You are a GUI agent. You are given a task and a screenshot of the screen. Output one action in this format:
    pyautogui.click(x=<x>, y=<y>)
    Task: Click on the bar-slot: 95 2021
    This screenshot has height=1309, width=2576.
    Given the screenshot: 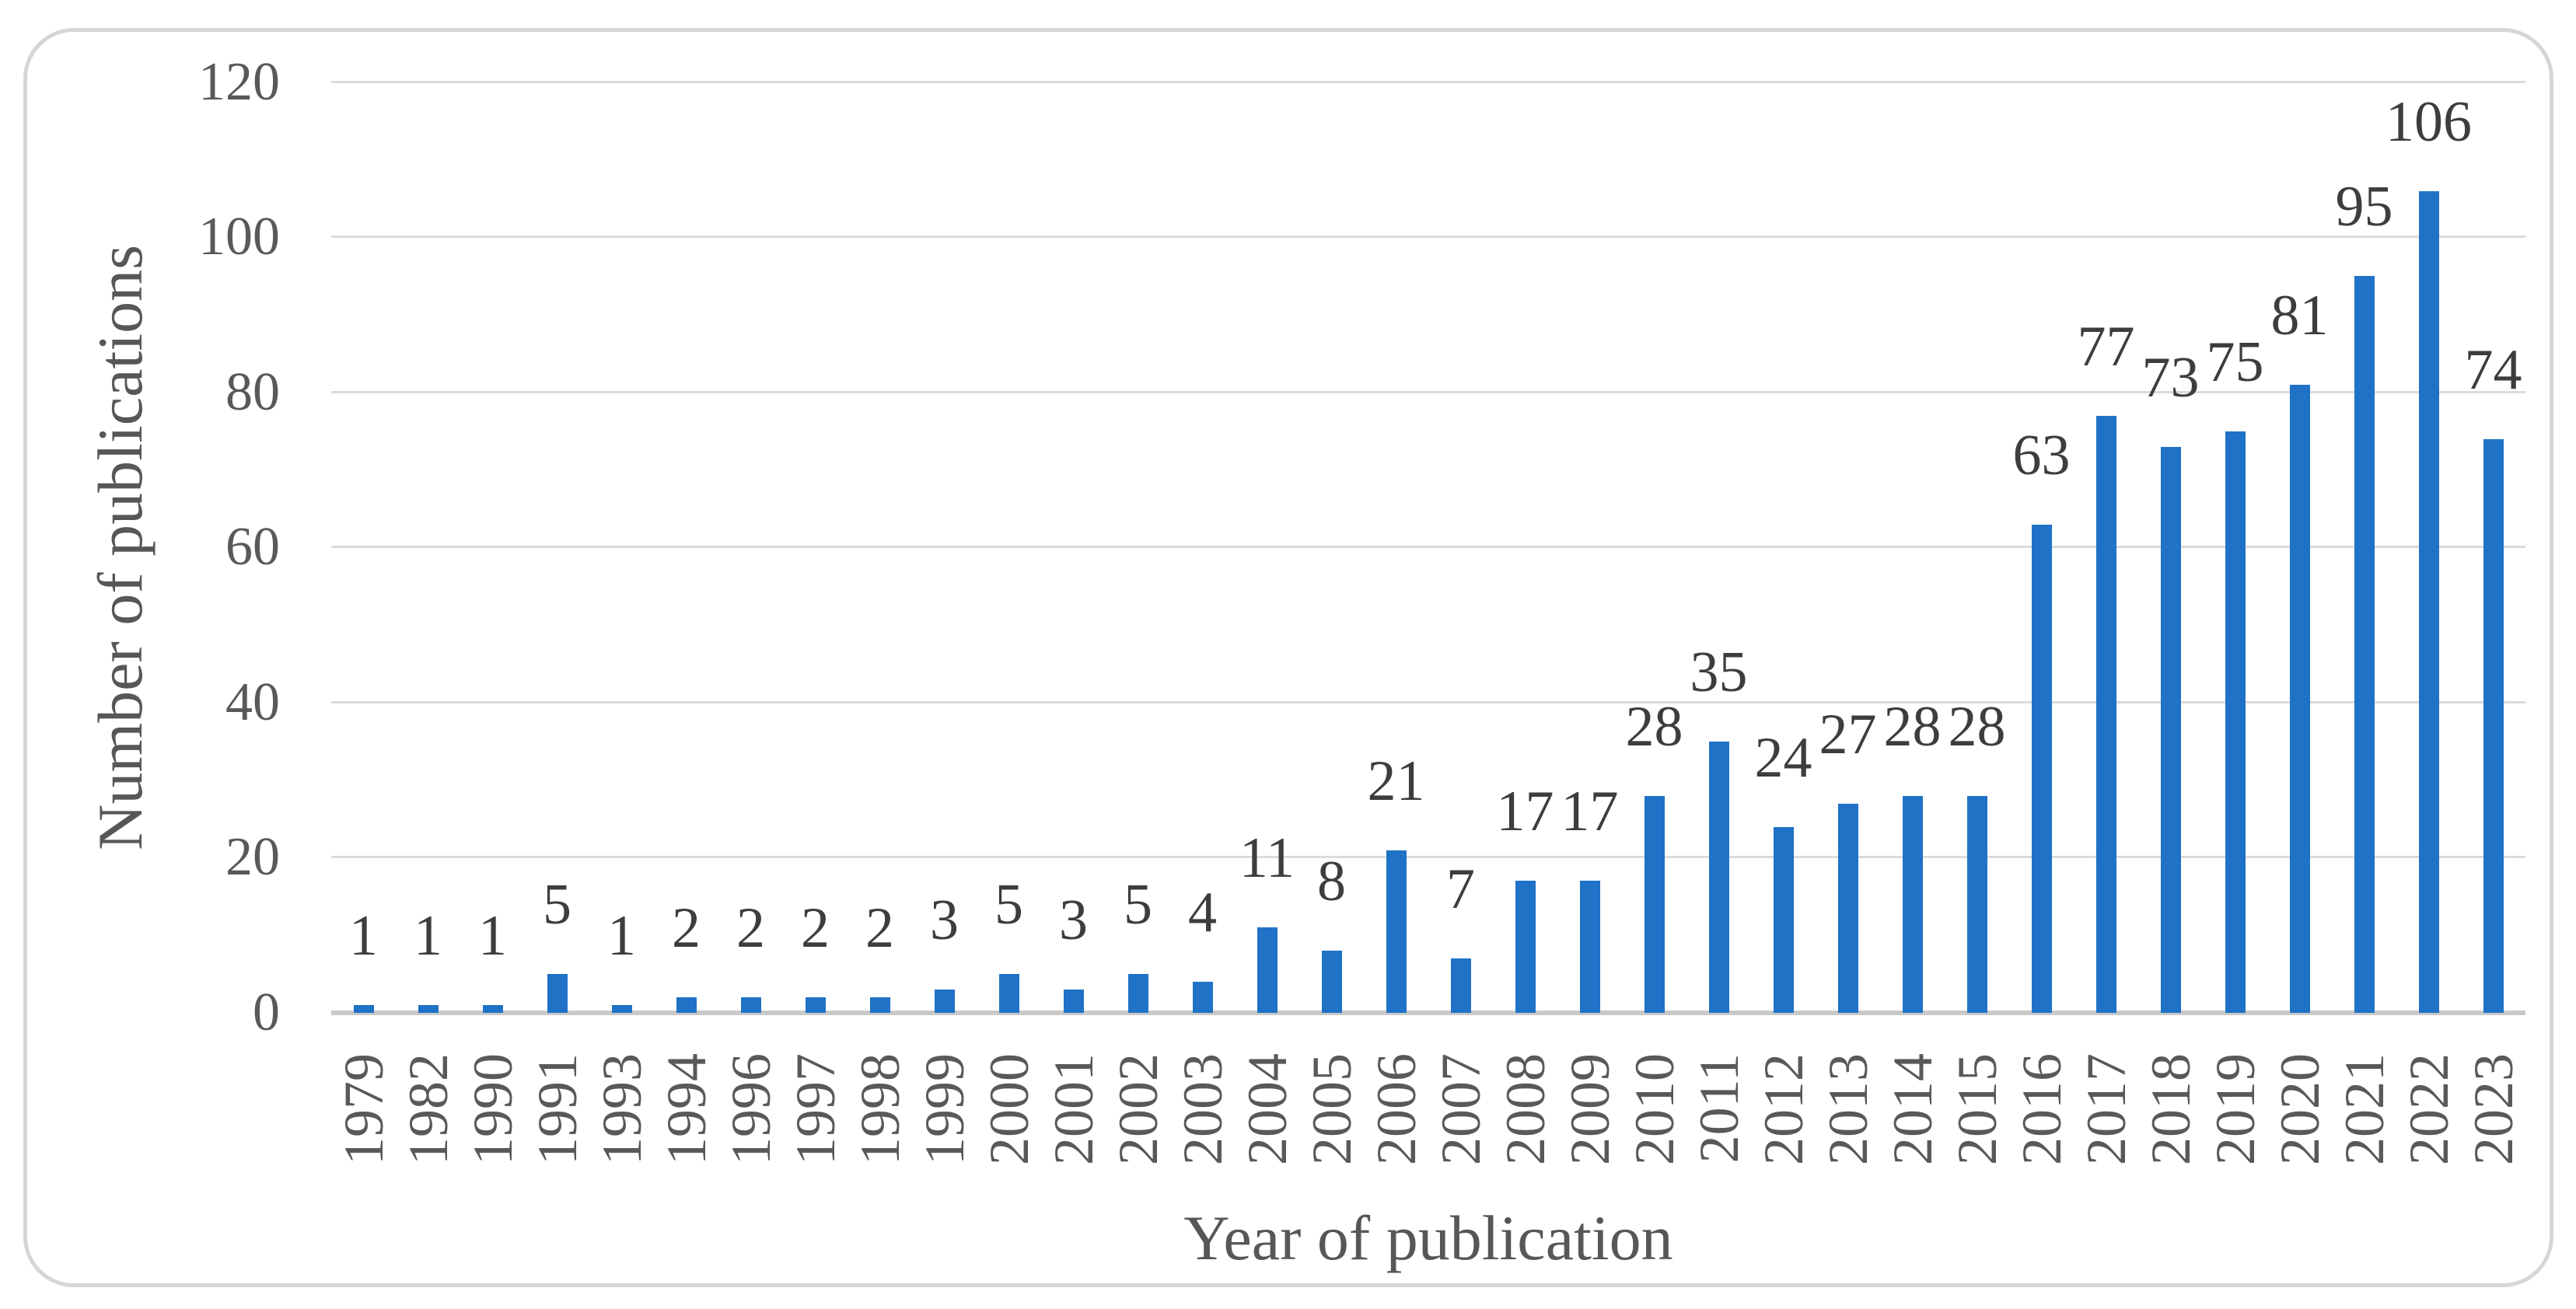 What is the action you would take?
    pyautogui.click(x=2364, y=623)
    